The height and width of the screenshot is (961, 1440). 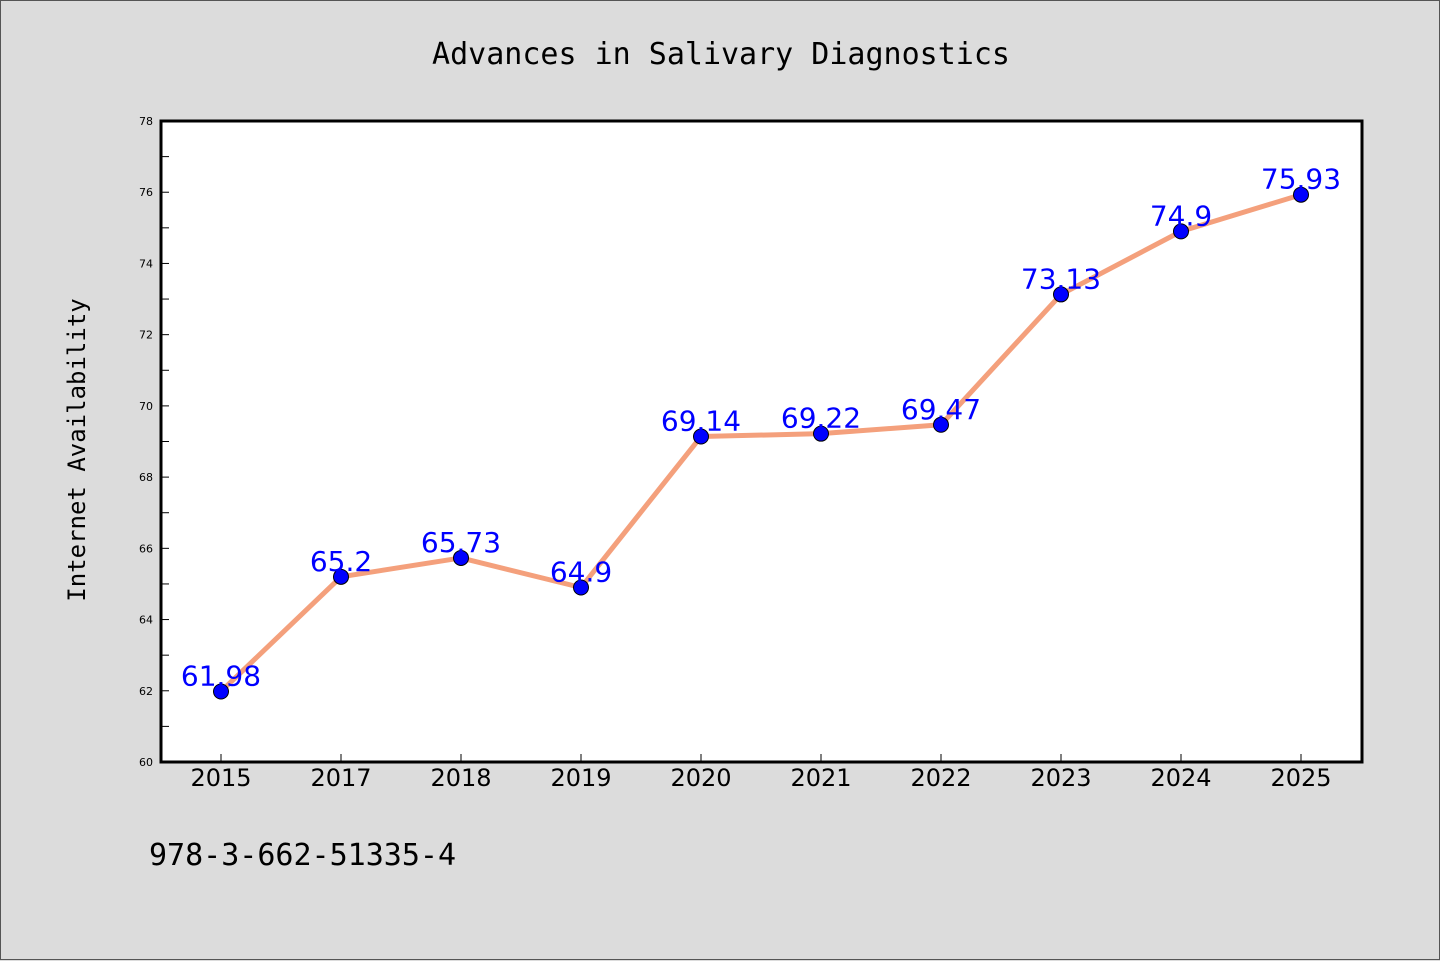 I want to click on y-tick-label: 64, so click(x=146, y=620).